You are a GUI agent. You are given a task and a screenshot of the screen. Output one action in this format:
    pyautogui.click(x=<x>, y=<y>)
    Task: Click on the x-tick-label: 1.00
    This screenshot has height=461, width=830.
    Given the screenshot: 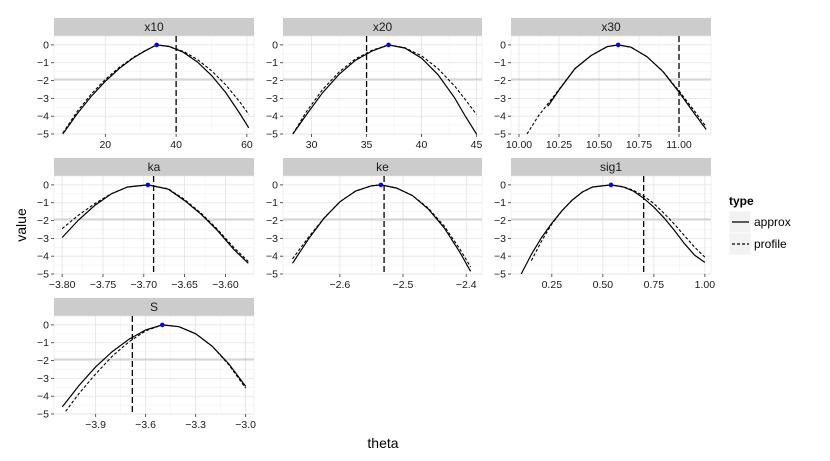 What is the action you would take?
    pyautogui.click(x=705, y=285)
    